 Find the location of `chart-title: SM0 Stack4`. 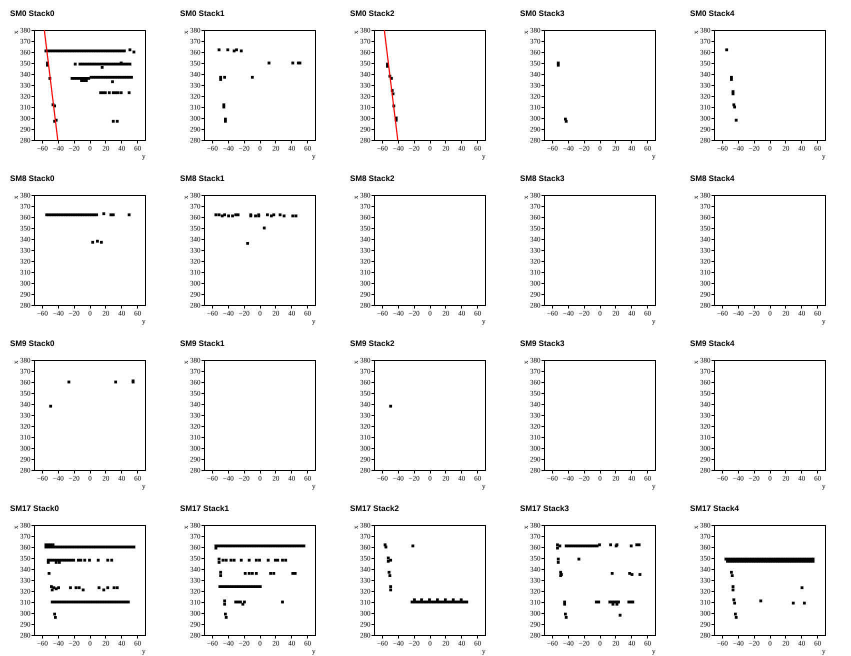

chart-title: SM0 Stack4 is located at coordinates (713, 13).